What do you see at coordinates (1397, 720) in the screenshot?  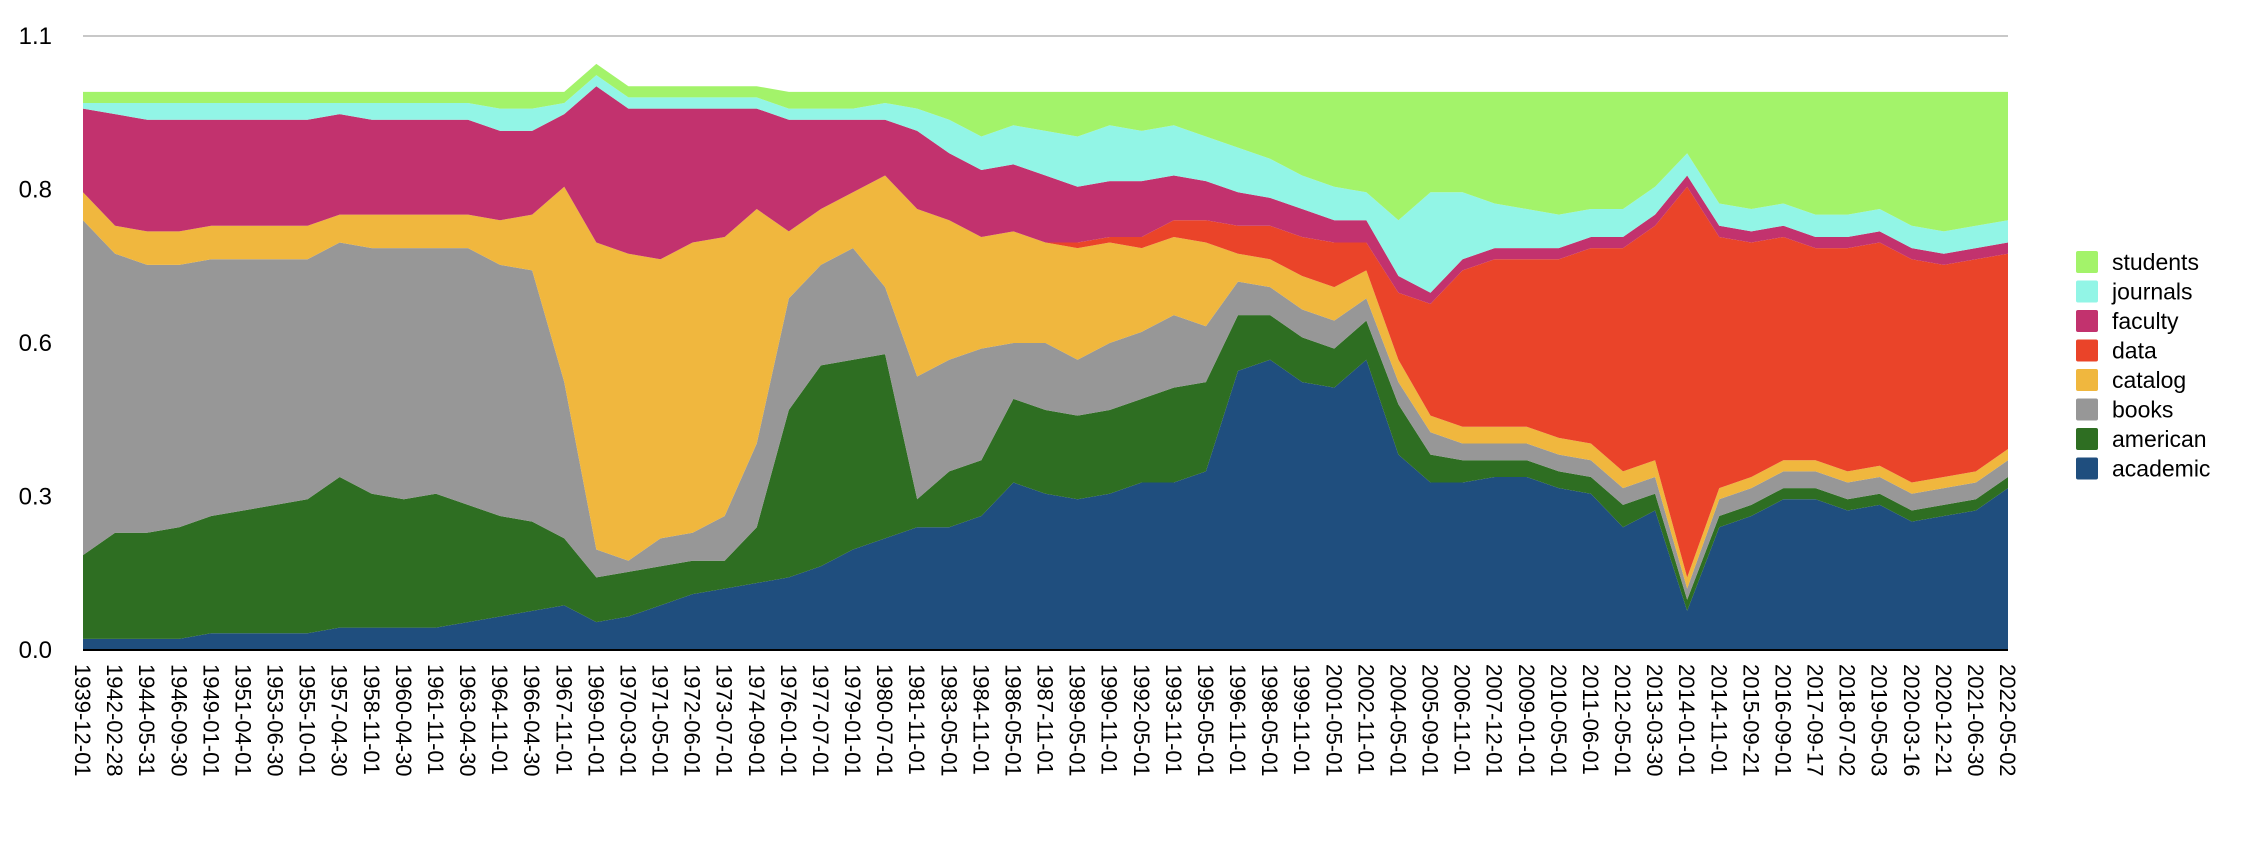 I see `x-tick-label: 2004-05-01` at bounding box center [1397, 720].